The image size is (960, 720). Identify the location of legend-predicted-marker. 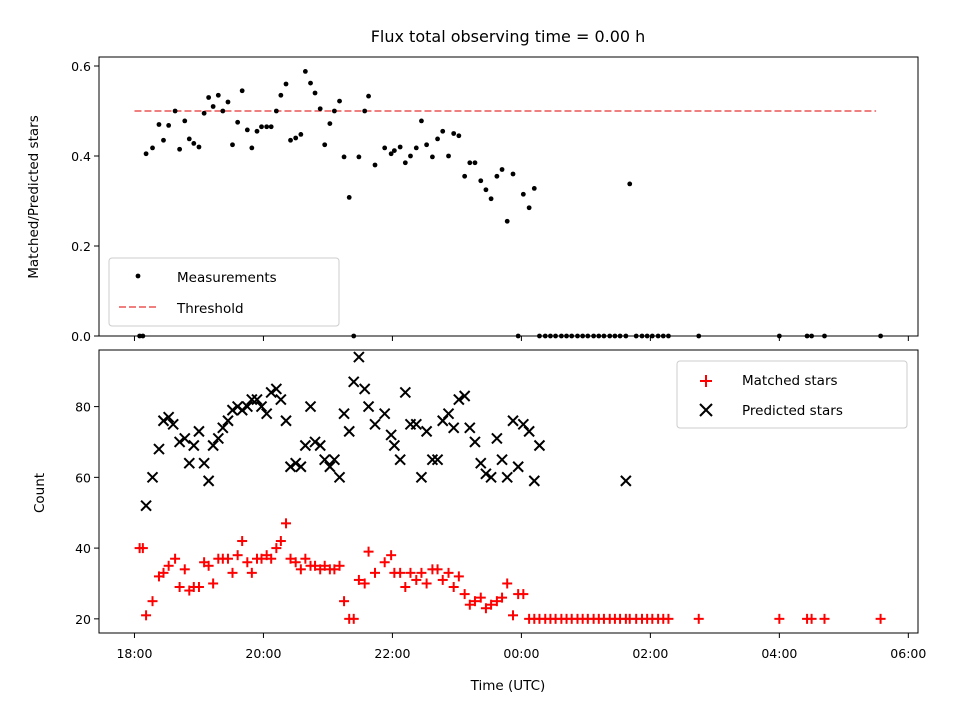
(706, 410).